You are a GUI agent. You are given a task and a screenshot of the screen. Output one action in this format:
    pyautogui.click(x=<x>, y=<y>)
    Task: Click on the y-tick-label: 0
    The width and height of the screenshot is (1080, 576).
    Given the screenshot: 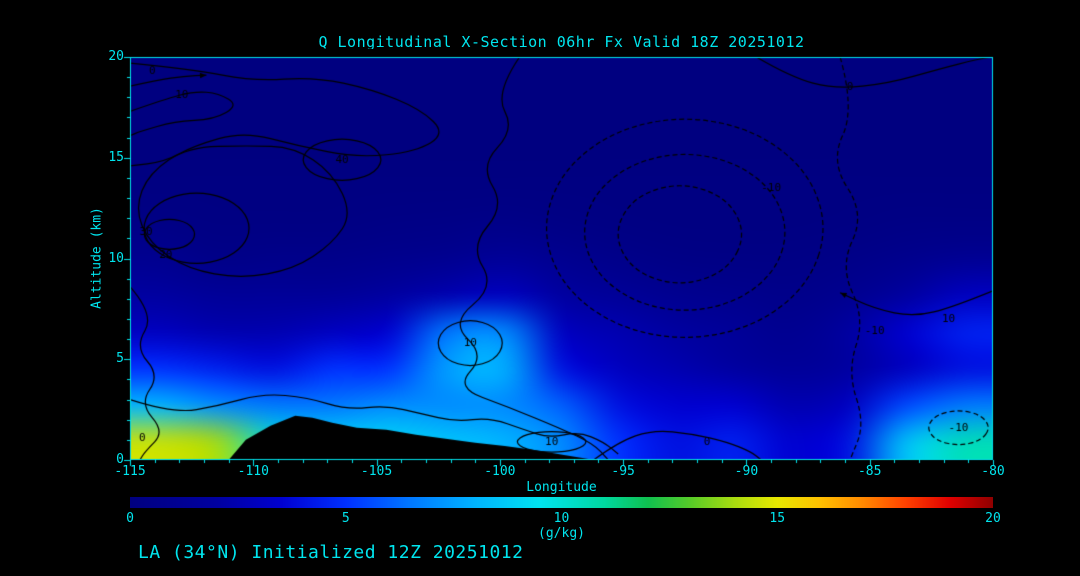 What is the action you would take?
    pyautogui.click(x=120, y=459)
    